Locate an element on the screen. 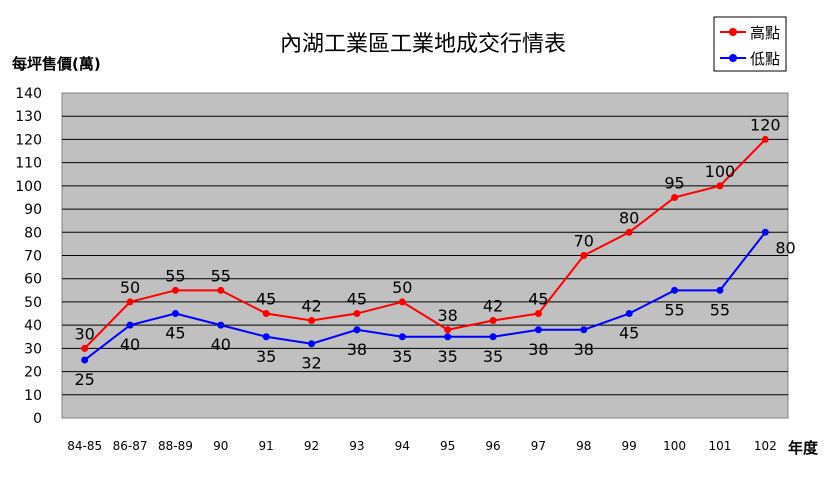 Image resolution: width=835 pixels, height=478 pixels. x-tick-label: 100 is located at coordinates (674, 446).